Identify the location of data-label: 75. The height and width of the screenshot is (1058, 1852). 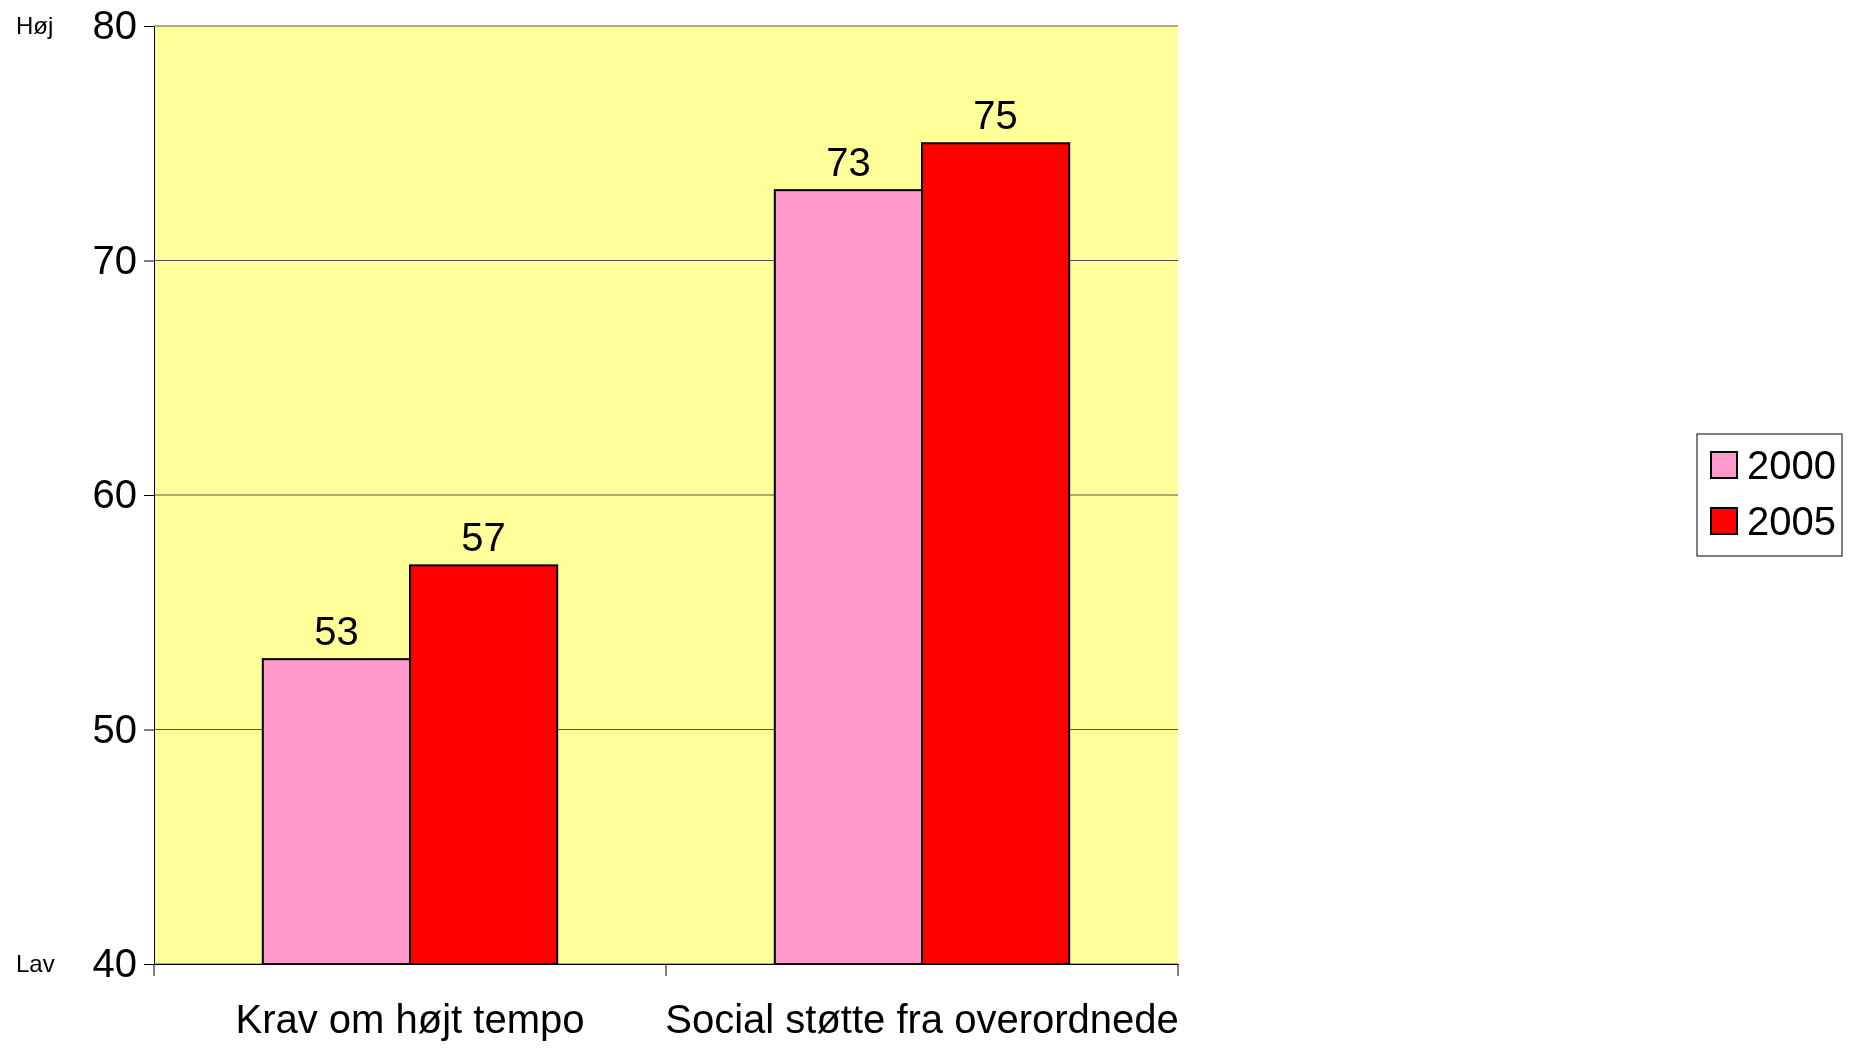
(995, 115).